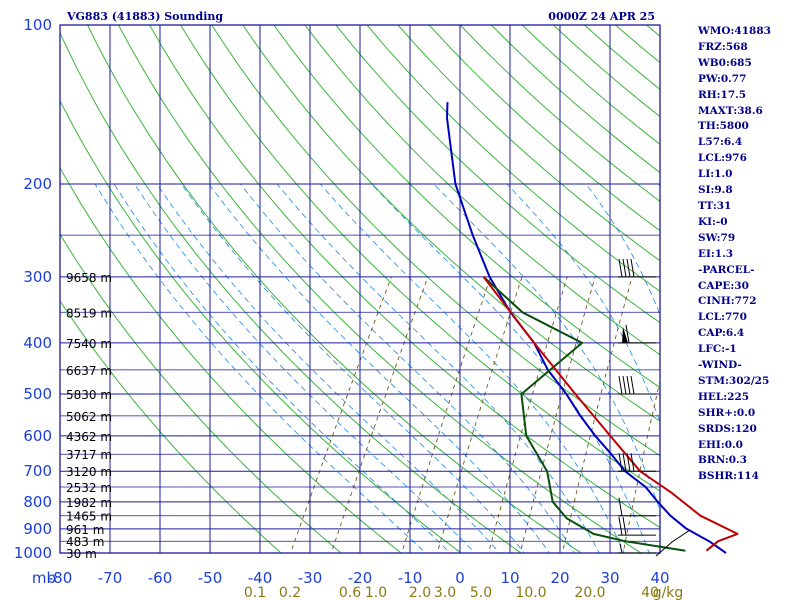  I want to click on index-item: SW:79, so click(717, 237).